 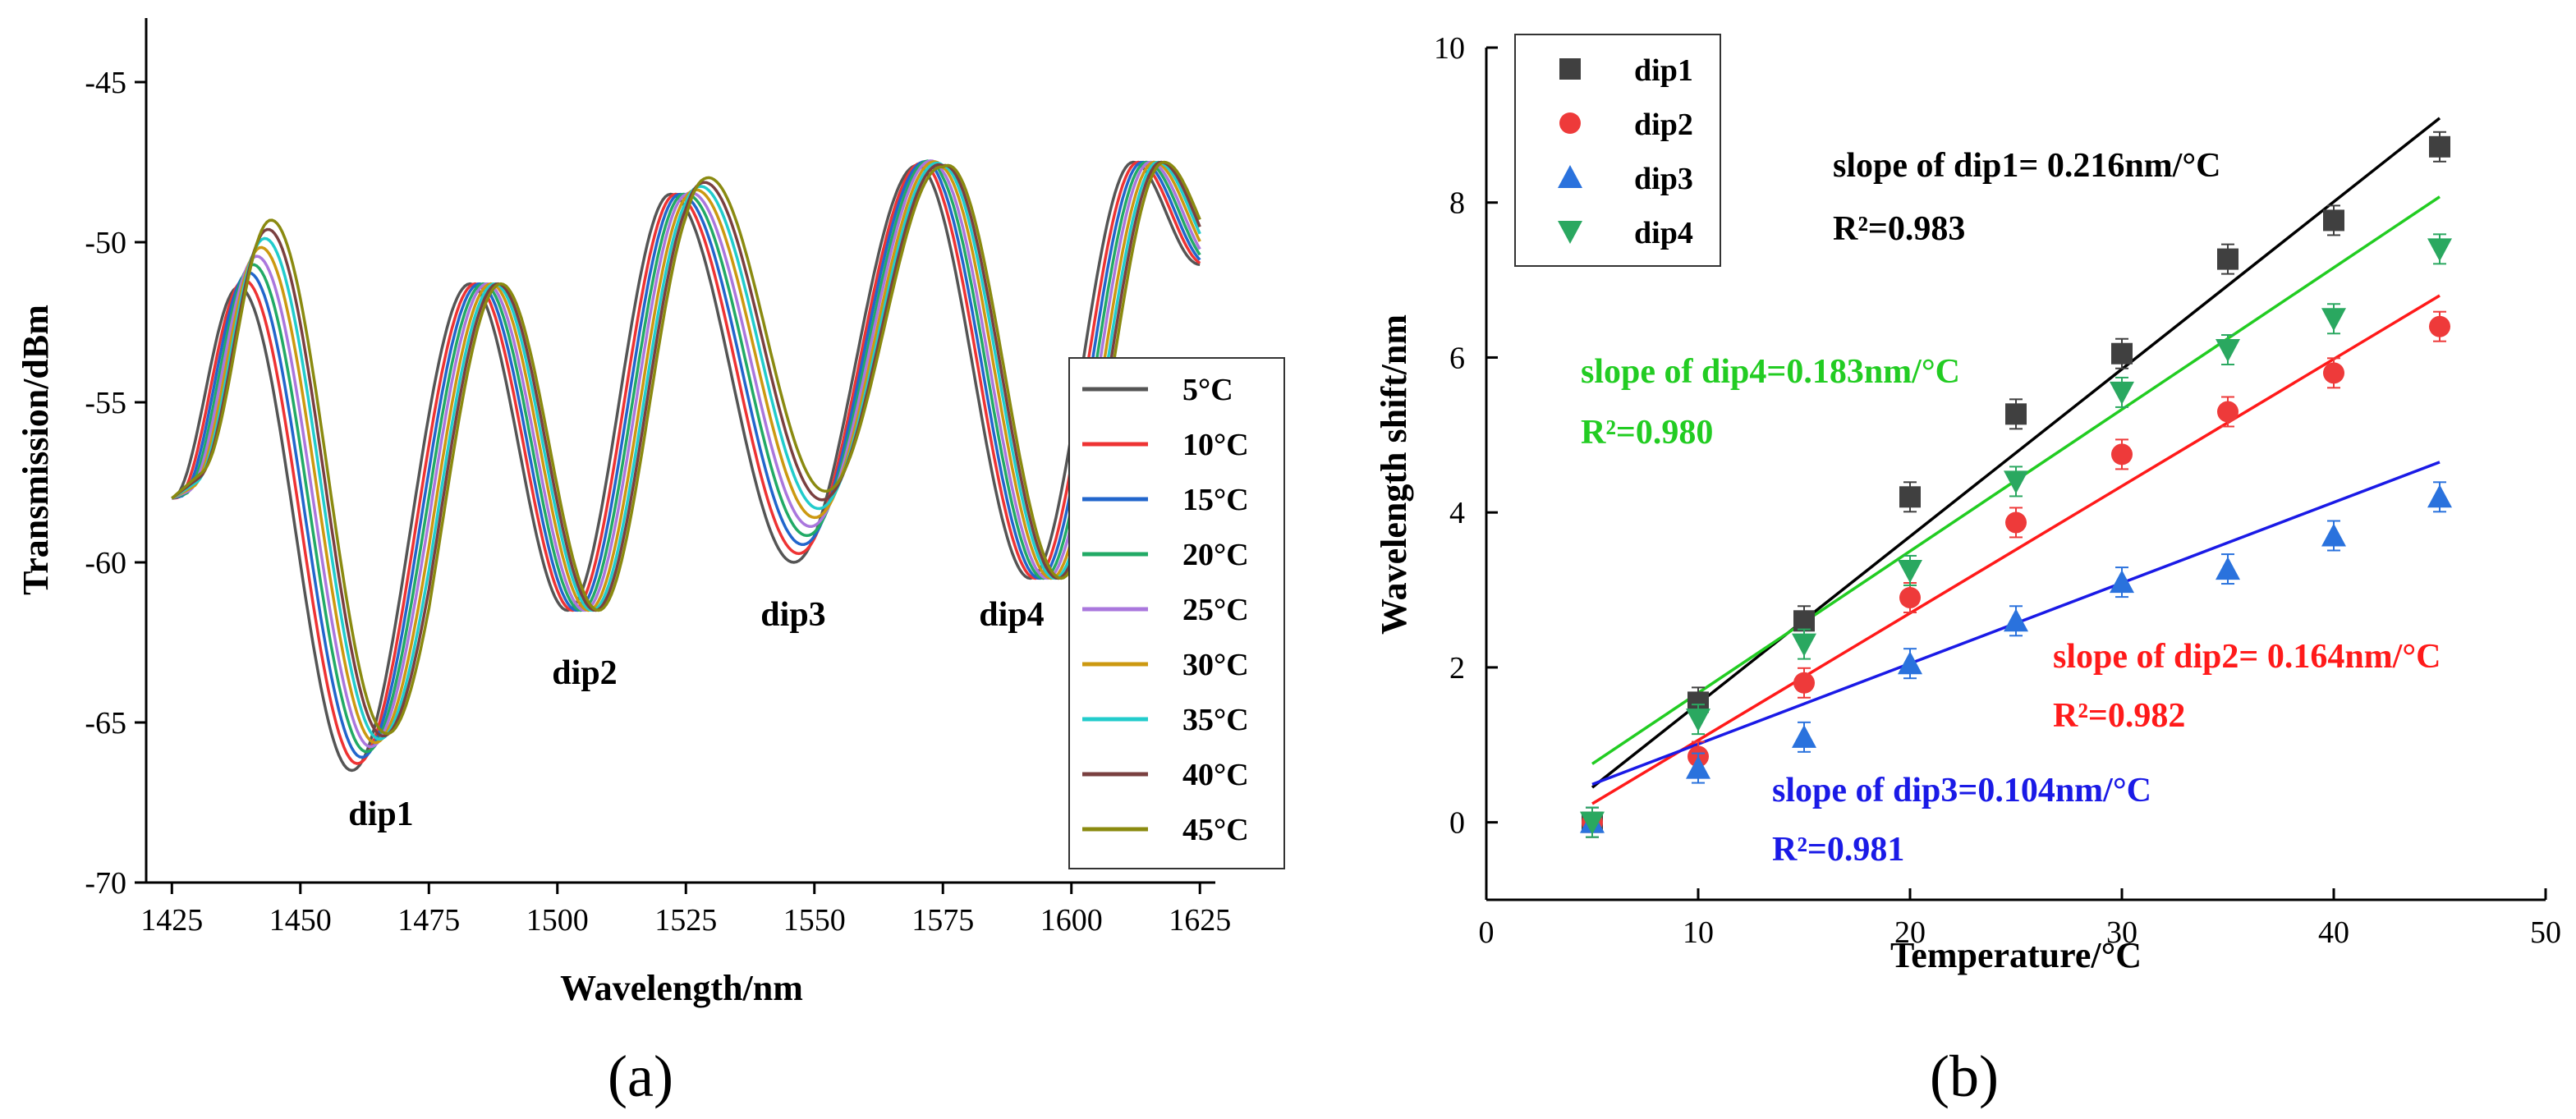 I want to click on panel-a-legend-label: 10°C, so click(x=1215, y=445).